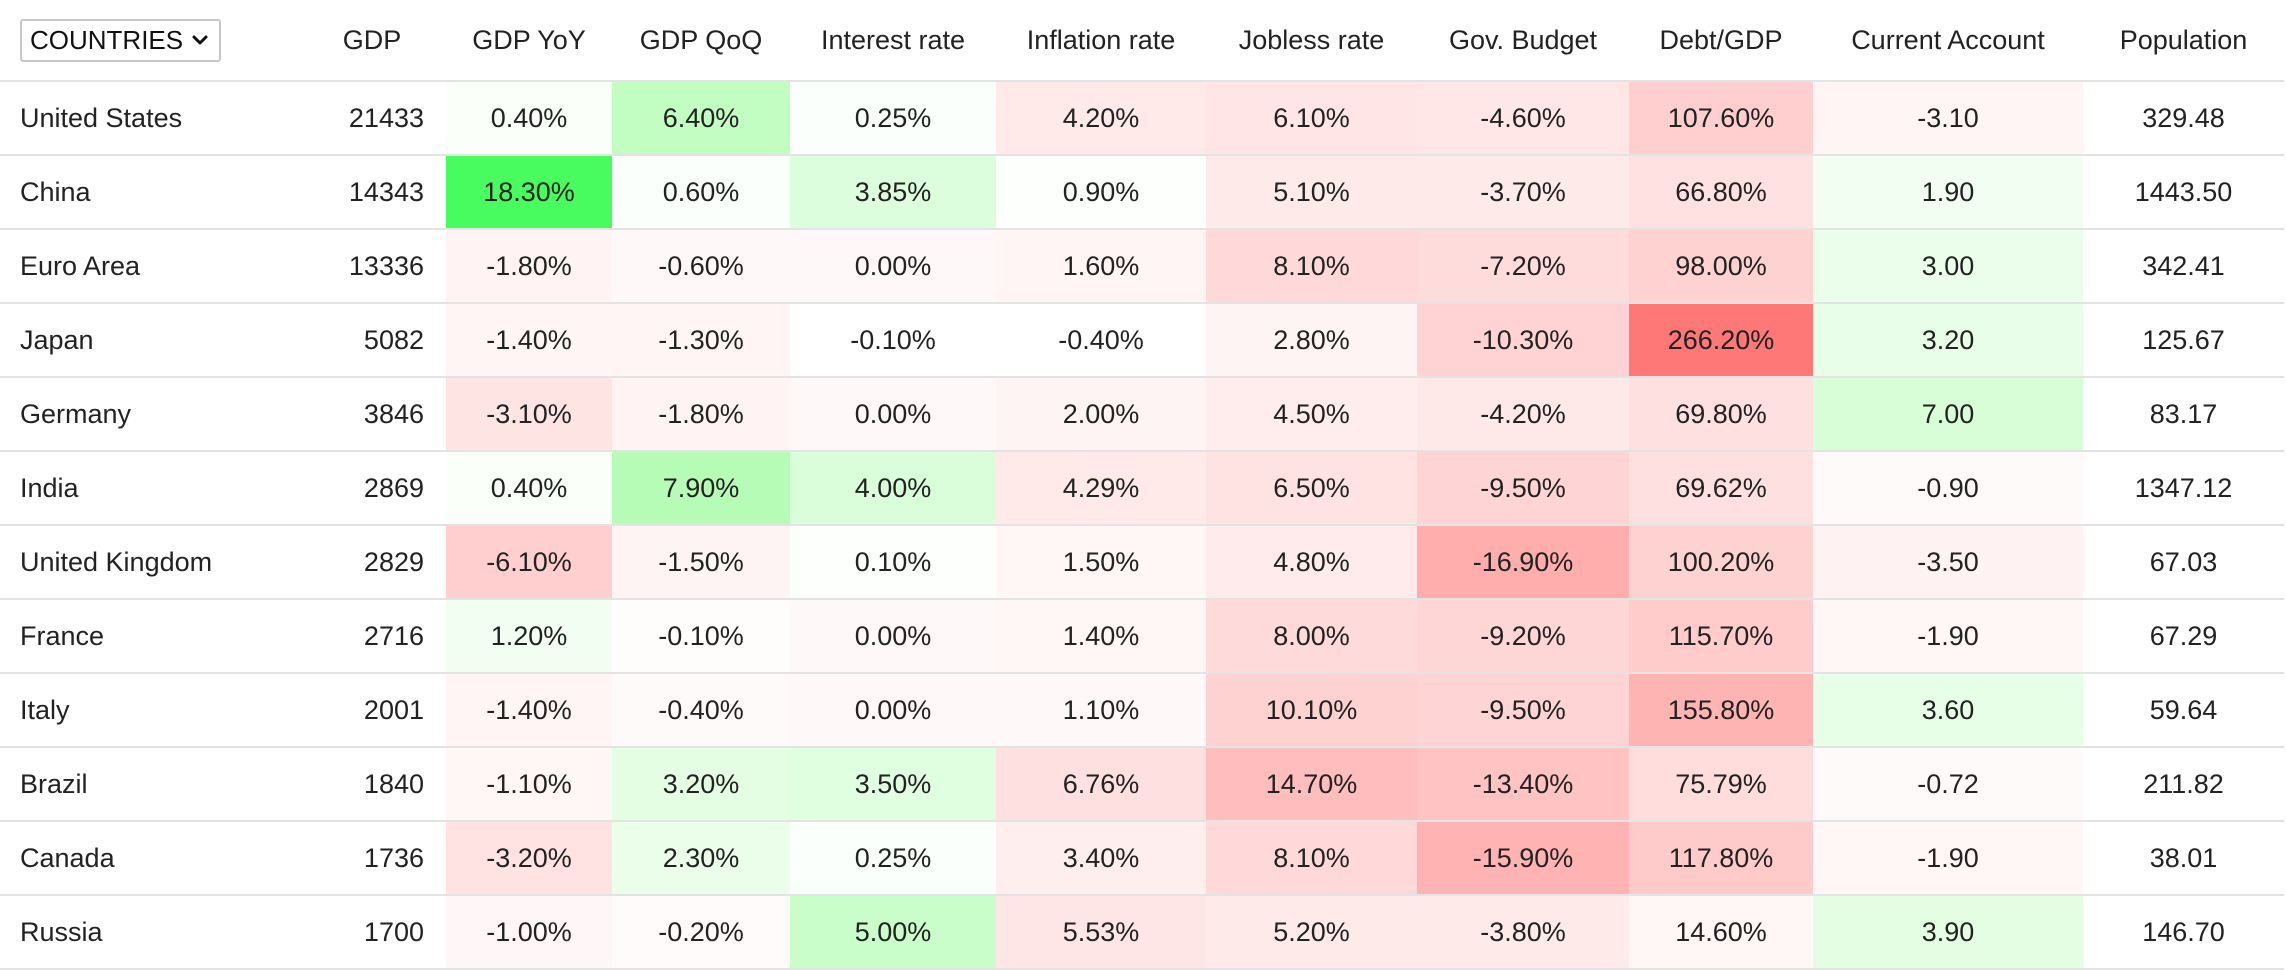 Image resolution: width=2286 pixels, height=970 pixels. Describe the element at coordinates (149, 488) in the screenshot. I see `country-name-link: India` at that location.